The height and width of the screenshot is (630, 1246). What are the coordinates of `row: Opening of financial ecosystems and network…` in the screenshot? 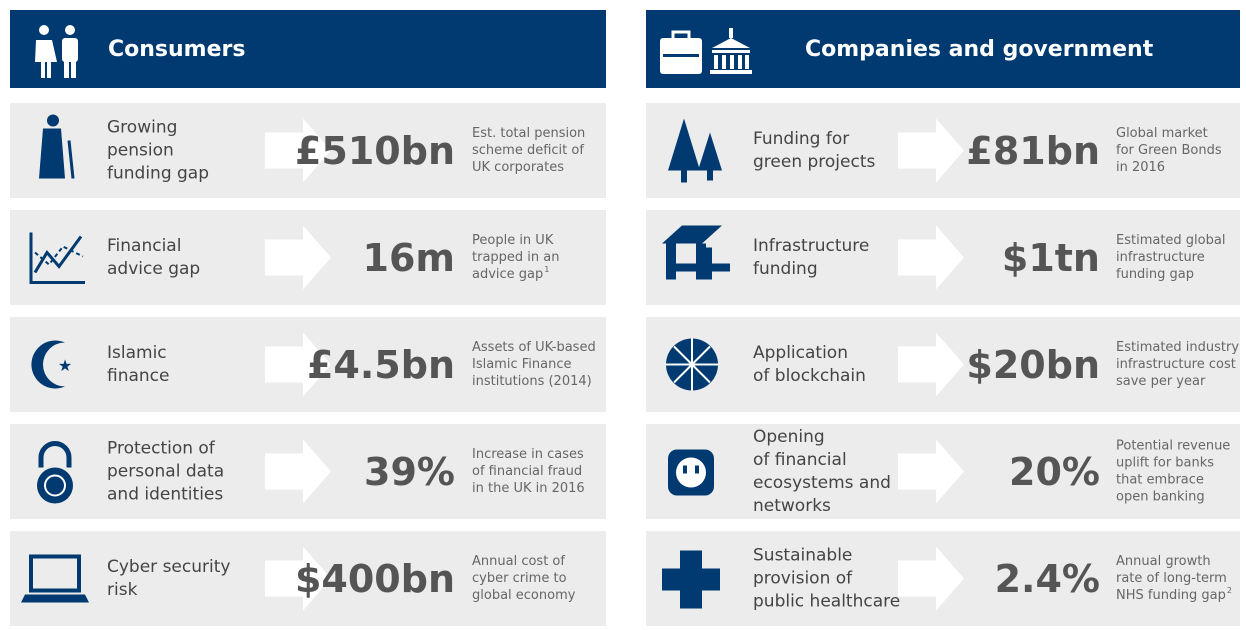 It's located at (943, 471).